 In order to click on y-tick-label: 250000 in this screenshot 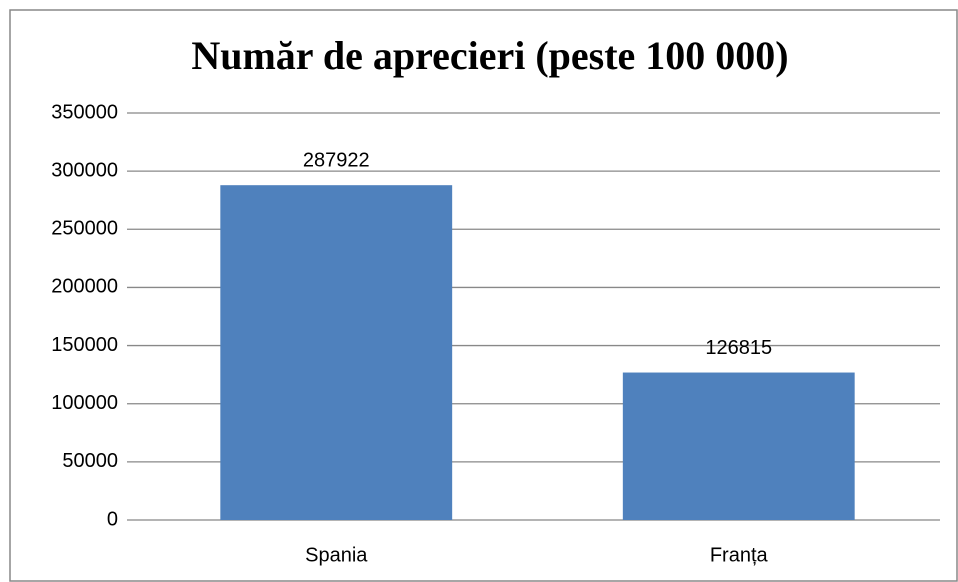, I will do `click(84, 229)`.